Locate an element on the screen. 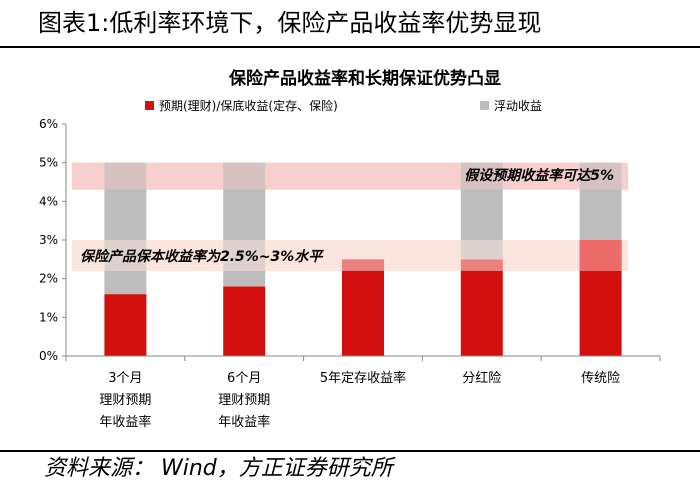  y-tick-label-2: 2% is located at coordinates (48, 279).